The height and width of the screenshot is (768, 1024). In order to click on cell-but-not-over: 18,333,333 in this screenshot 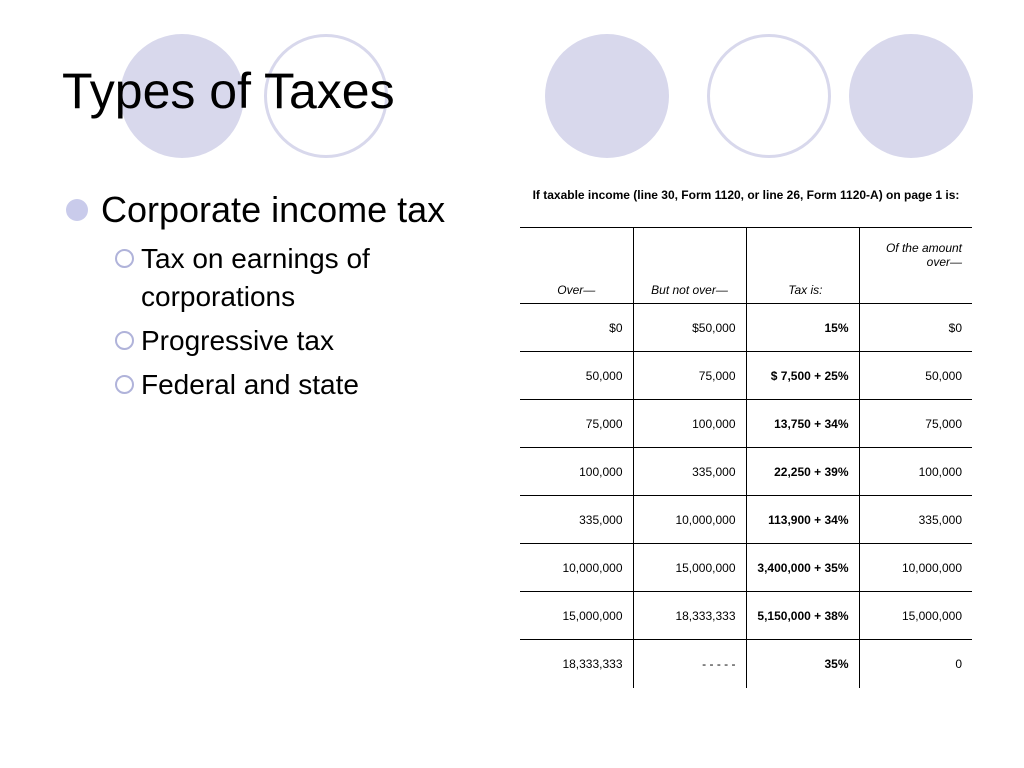, I will do `click(689, 615)`.